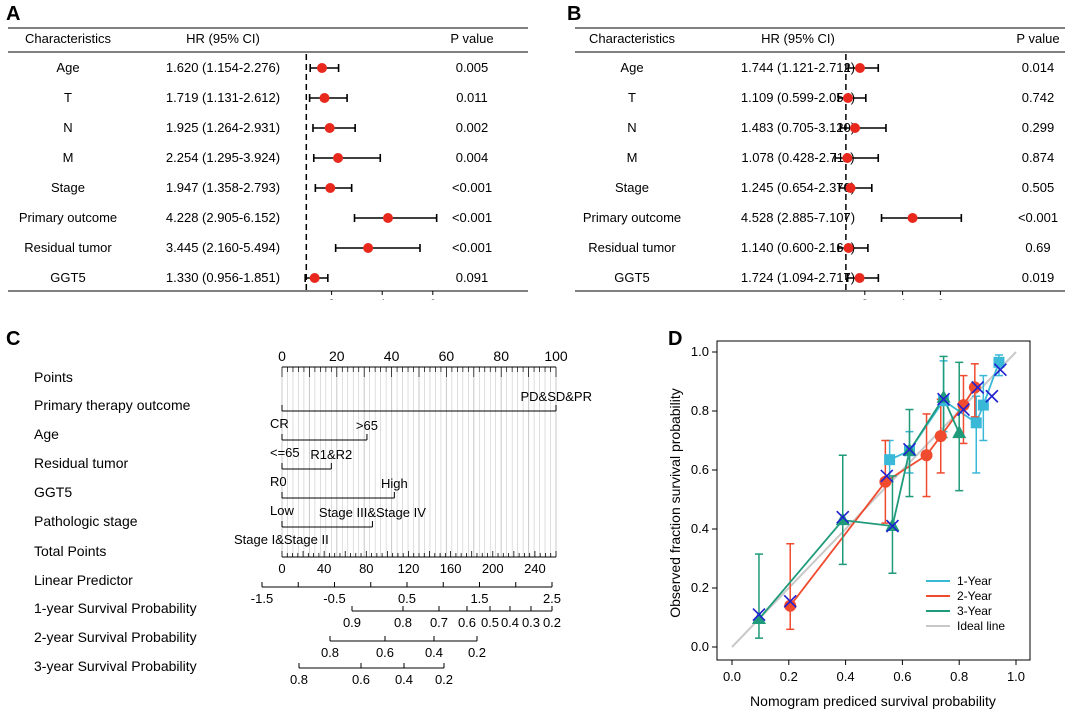 The image size is (1072, 716). I want to click on x-tick-label: 0.0, so click(732, 676).